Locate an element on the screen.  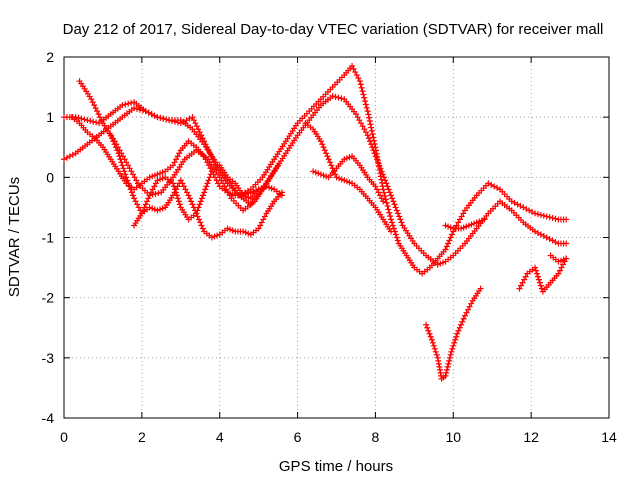
y-tick-label: -3 is located at coordinates (48, 358).